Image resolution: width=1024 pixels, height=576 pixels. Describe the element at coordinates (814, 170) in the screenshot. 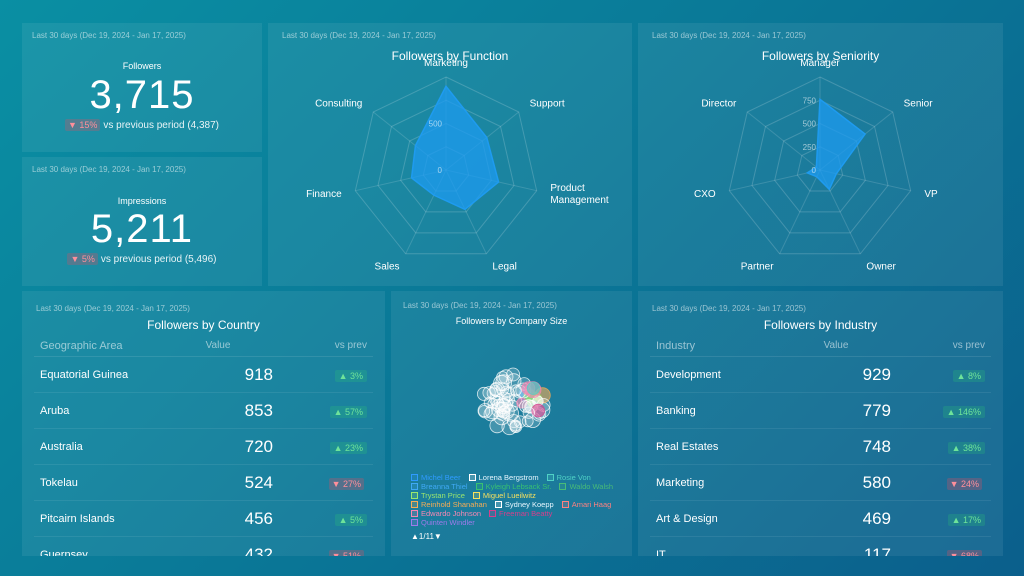

I see `radar-tick-label: 0` at that location.